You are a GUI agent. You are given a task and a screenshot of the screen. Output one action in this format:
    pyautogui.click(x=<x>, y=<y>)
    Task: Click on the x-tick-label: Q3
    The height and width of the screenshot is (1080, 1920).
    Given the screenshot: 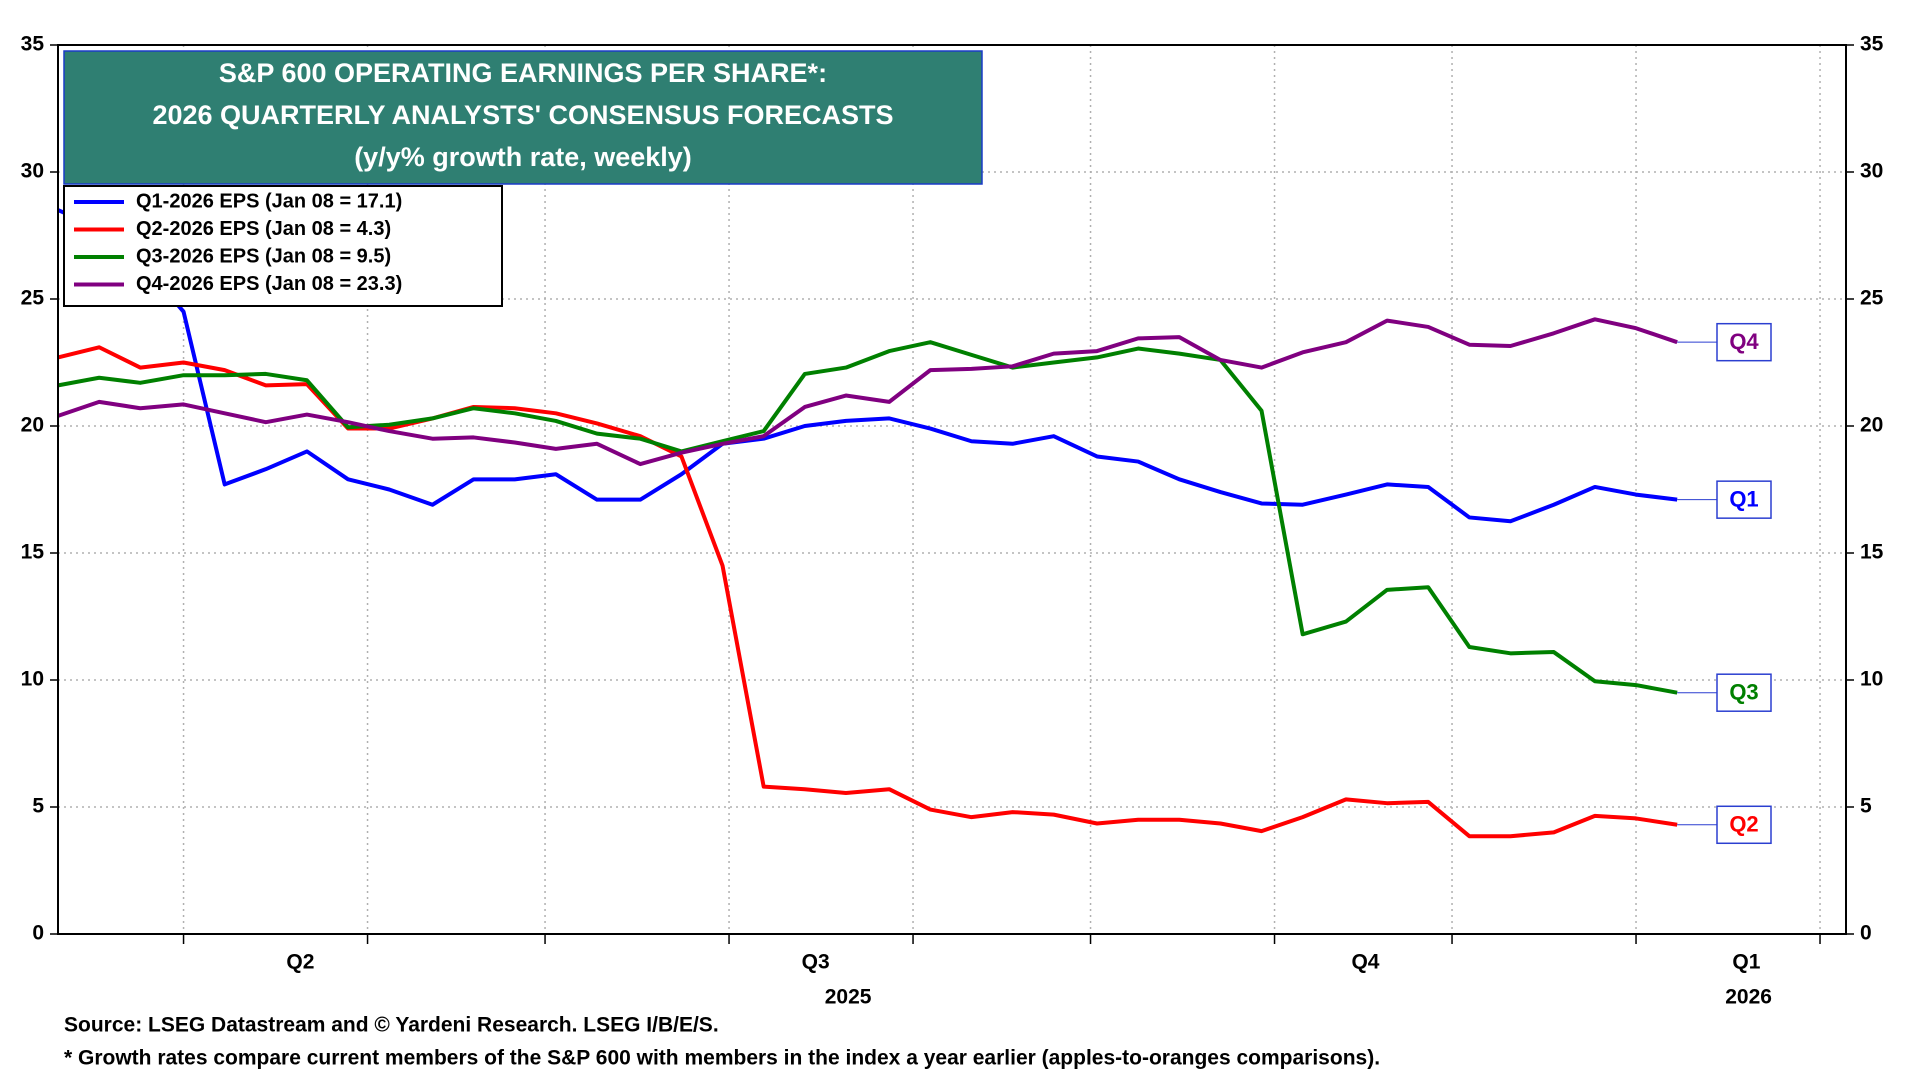 What is the action you would take?
    pyautogui.click(x=816, y=962)
    